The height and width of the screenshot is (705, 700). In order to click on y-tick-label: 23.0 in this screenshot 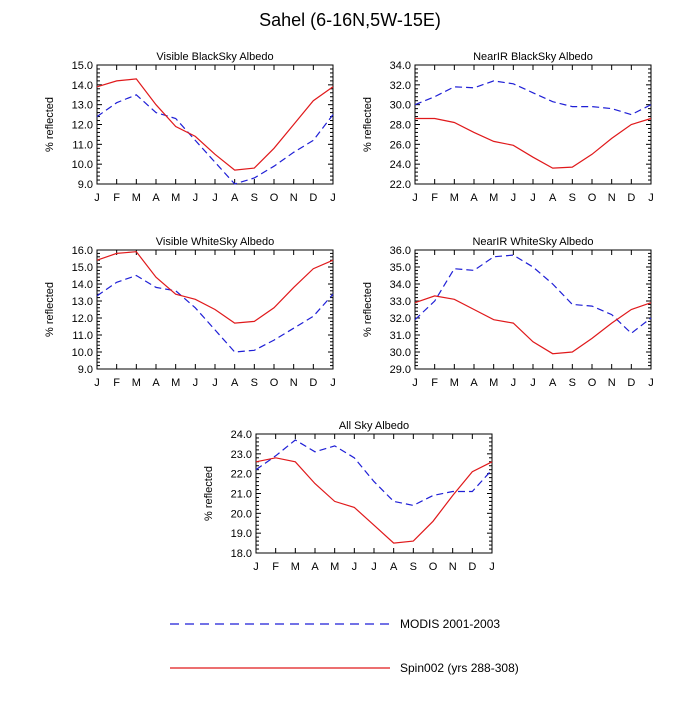, I will do `click(241, 455)`.